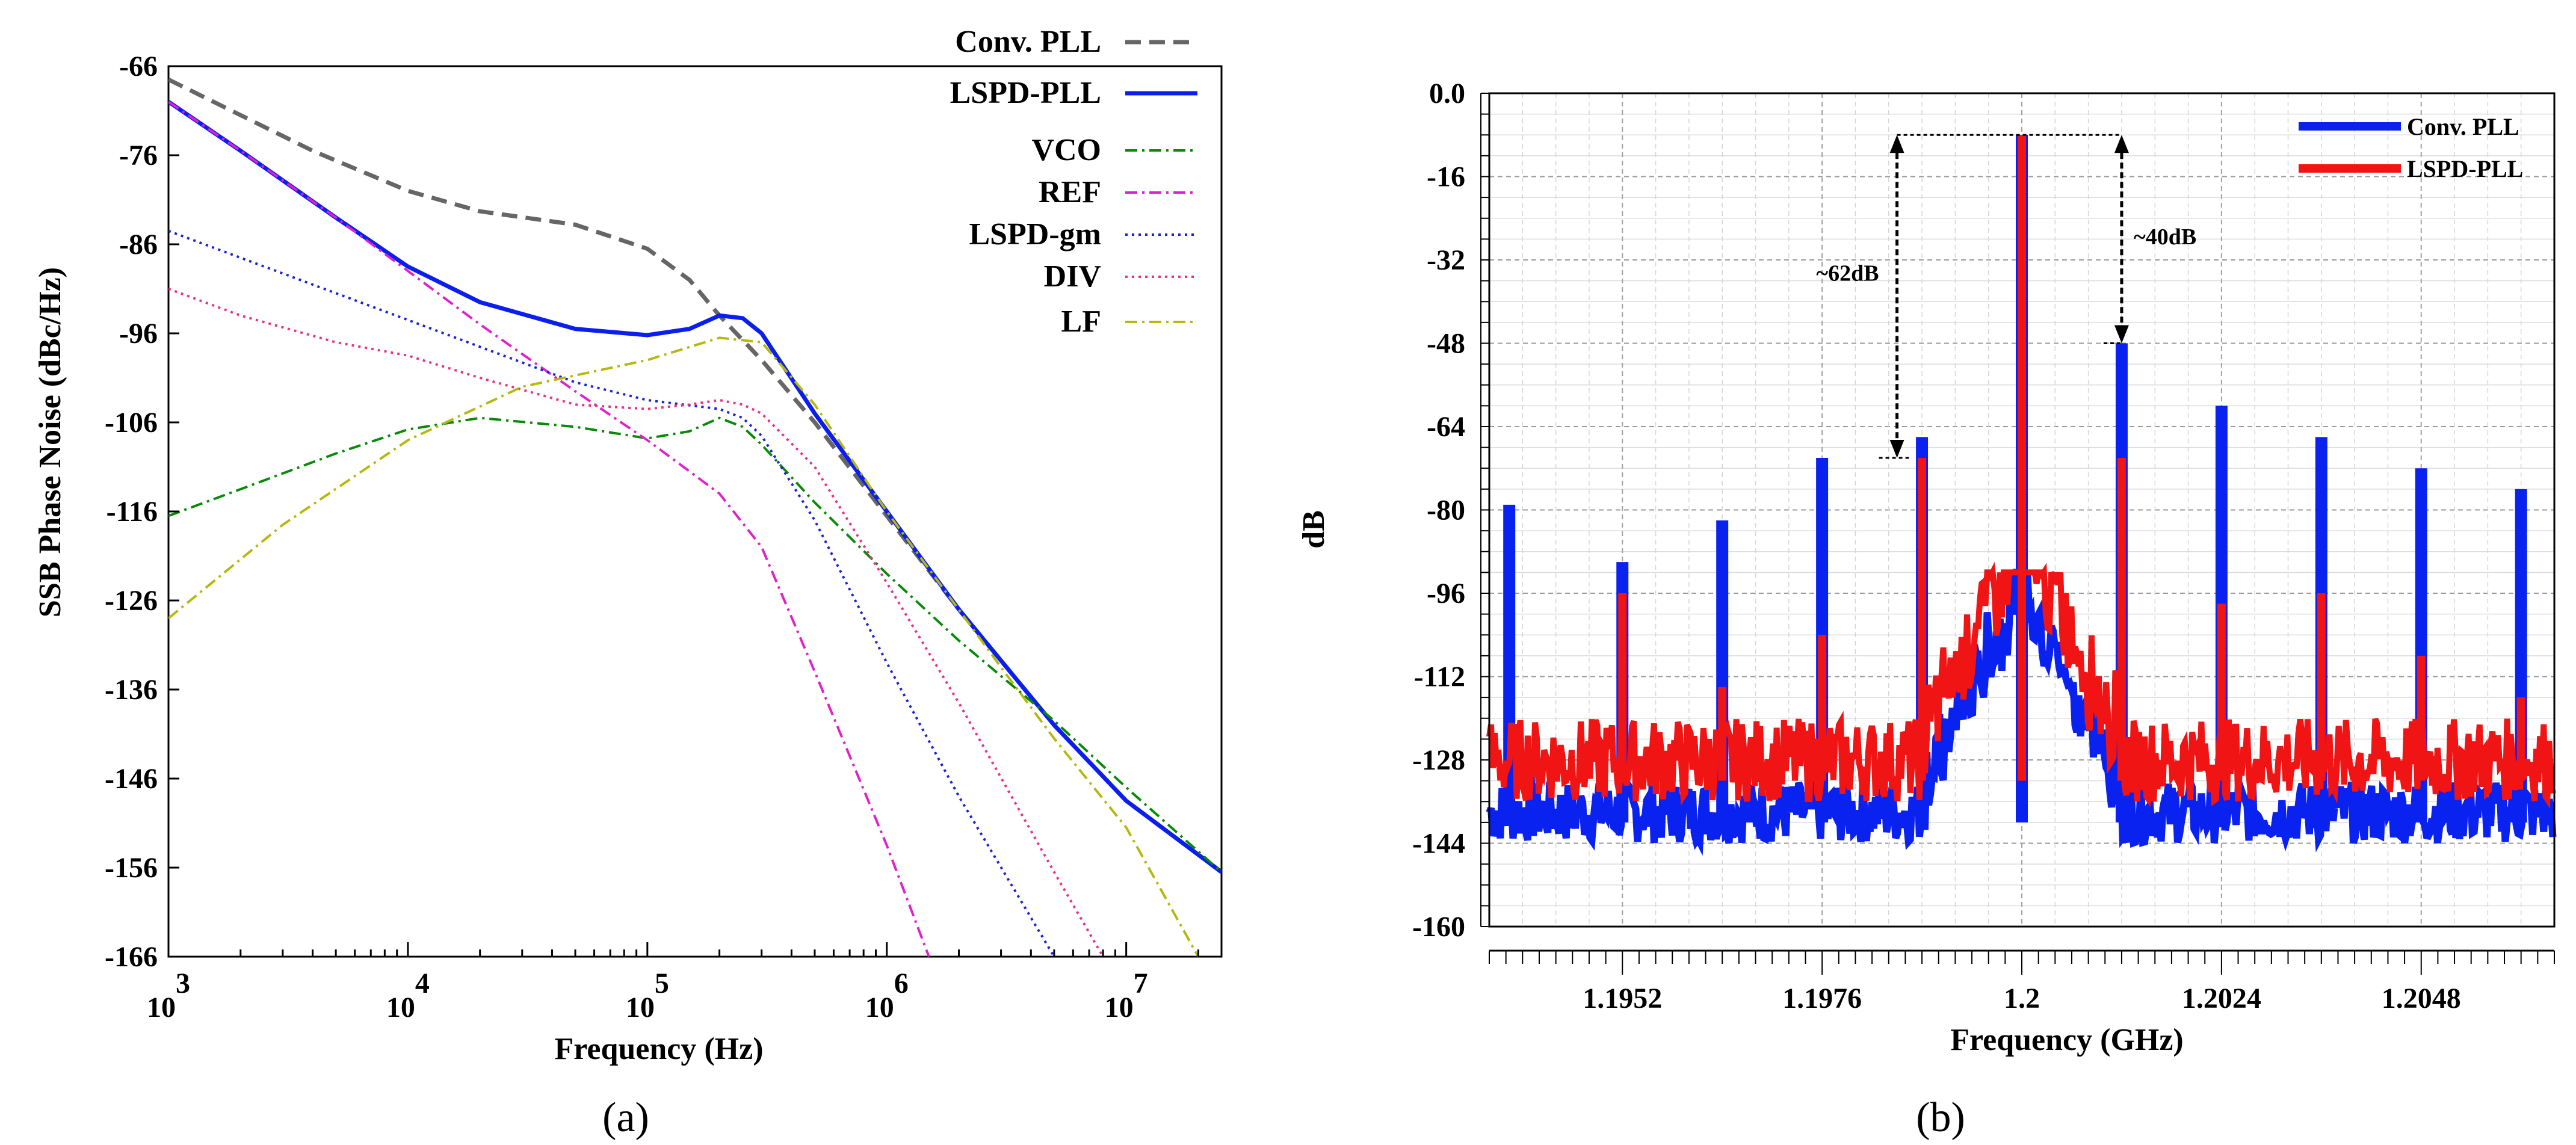 This screenshot has width=2576, height=1145. What do you see at coordinates (662, 984) in the screenshot?
I see `x-tick-exponent: 5` at bounding box center [662, 984].